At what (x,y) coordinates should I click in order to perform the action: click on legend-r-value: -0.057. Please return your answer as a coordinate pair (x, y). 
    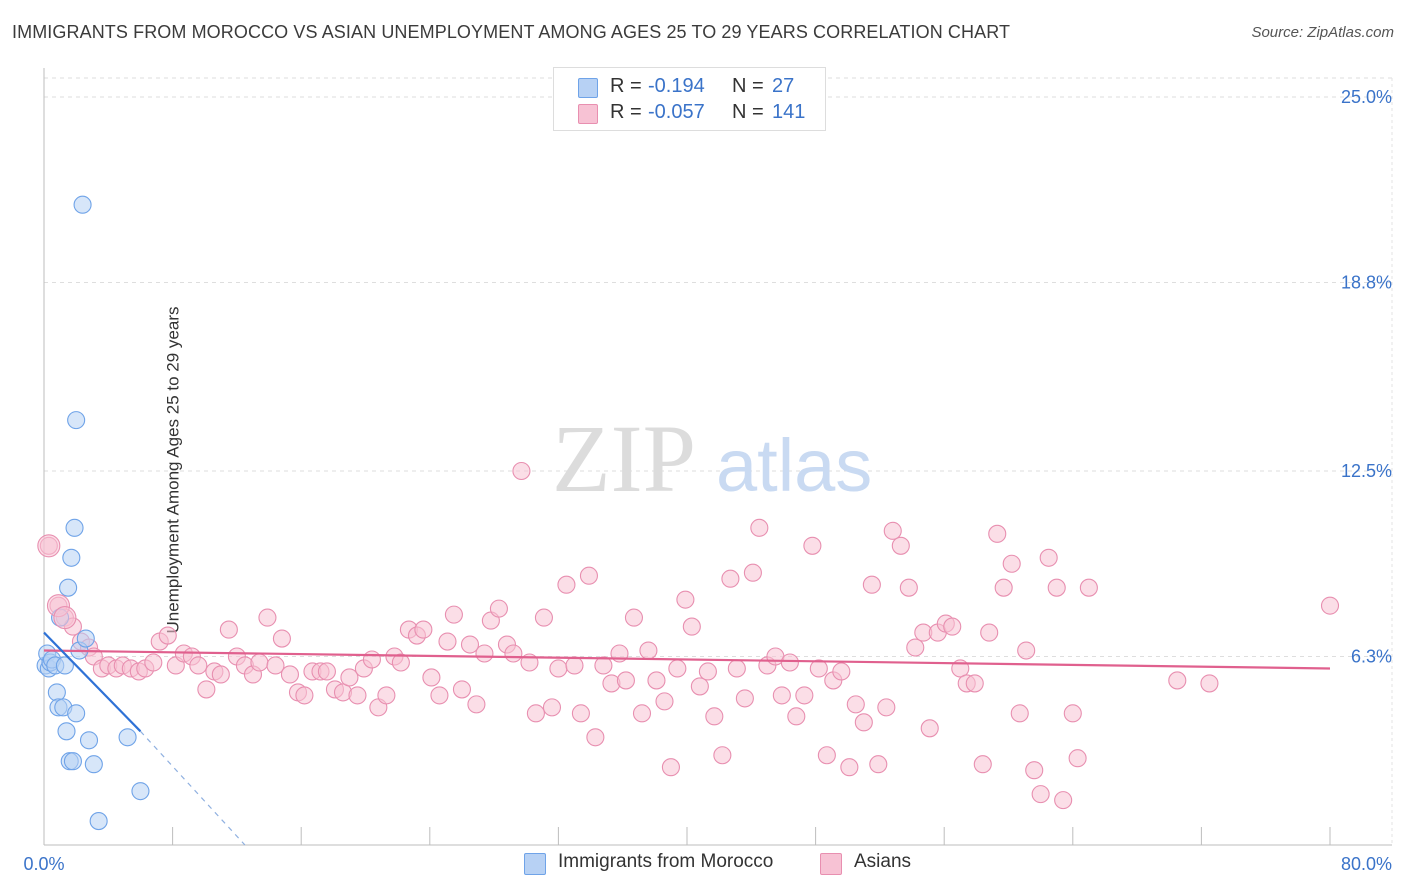
    Looking at the image, I should click on (676, 112).